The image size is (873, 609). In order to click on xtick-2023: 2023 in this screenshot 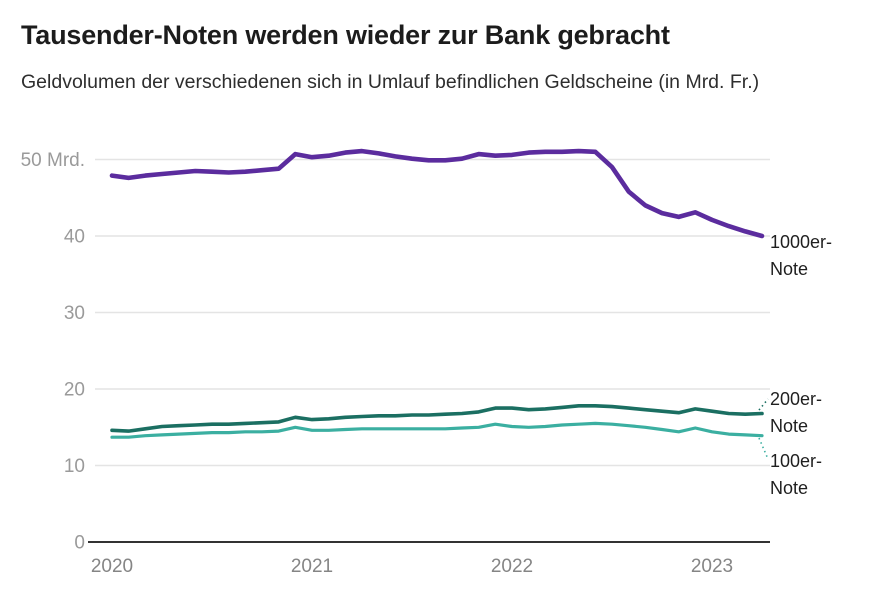, I will do `click(712, 566)`.